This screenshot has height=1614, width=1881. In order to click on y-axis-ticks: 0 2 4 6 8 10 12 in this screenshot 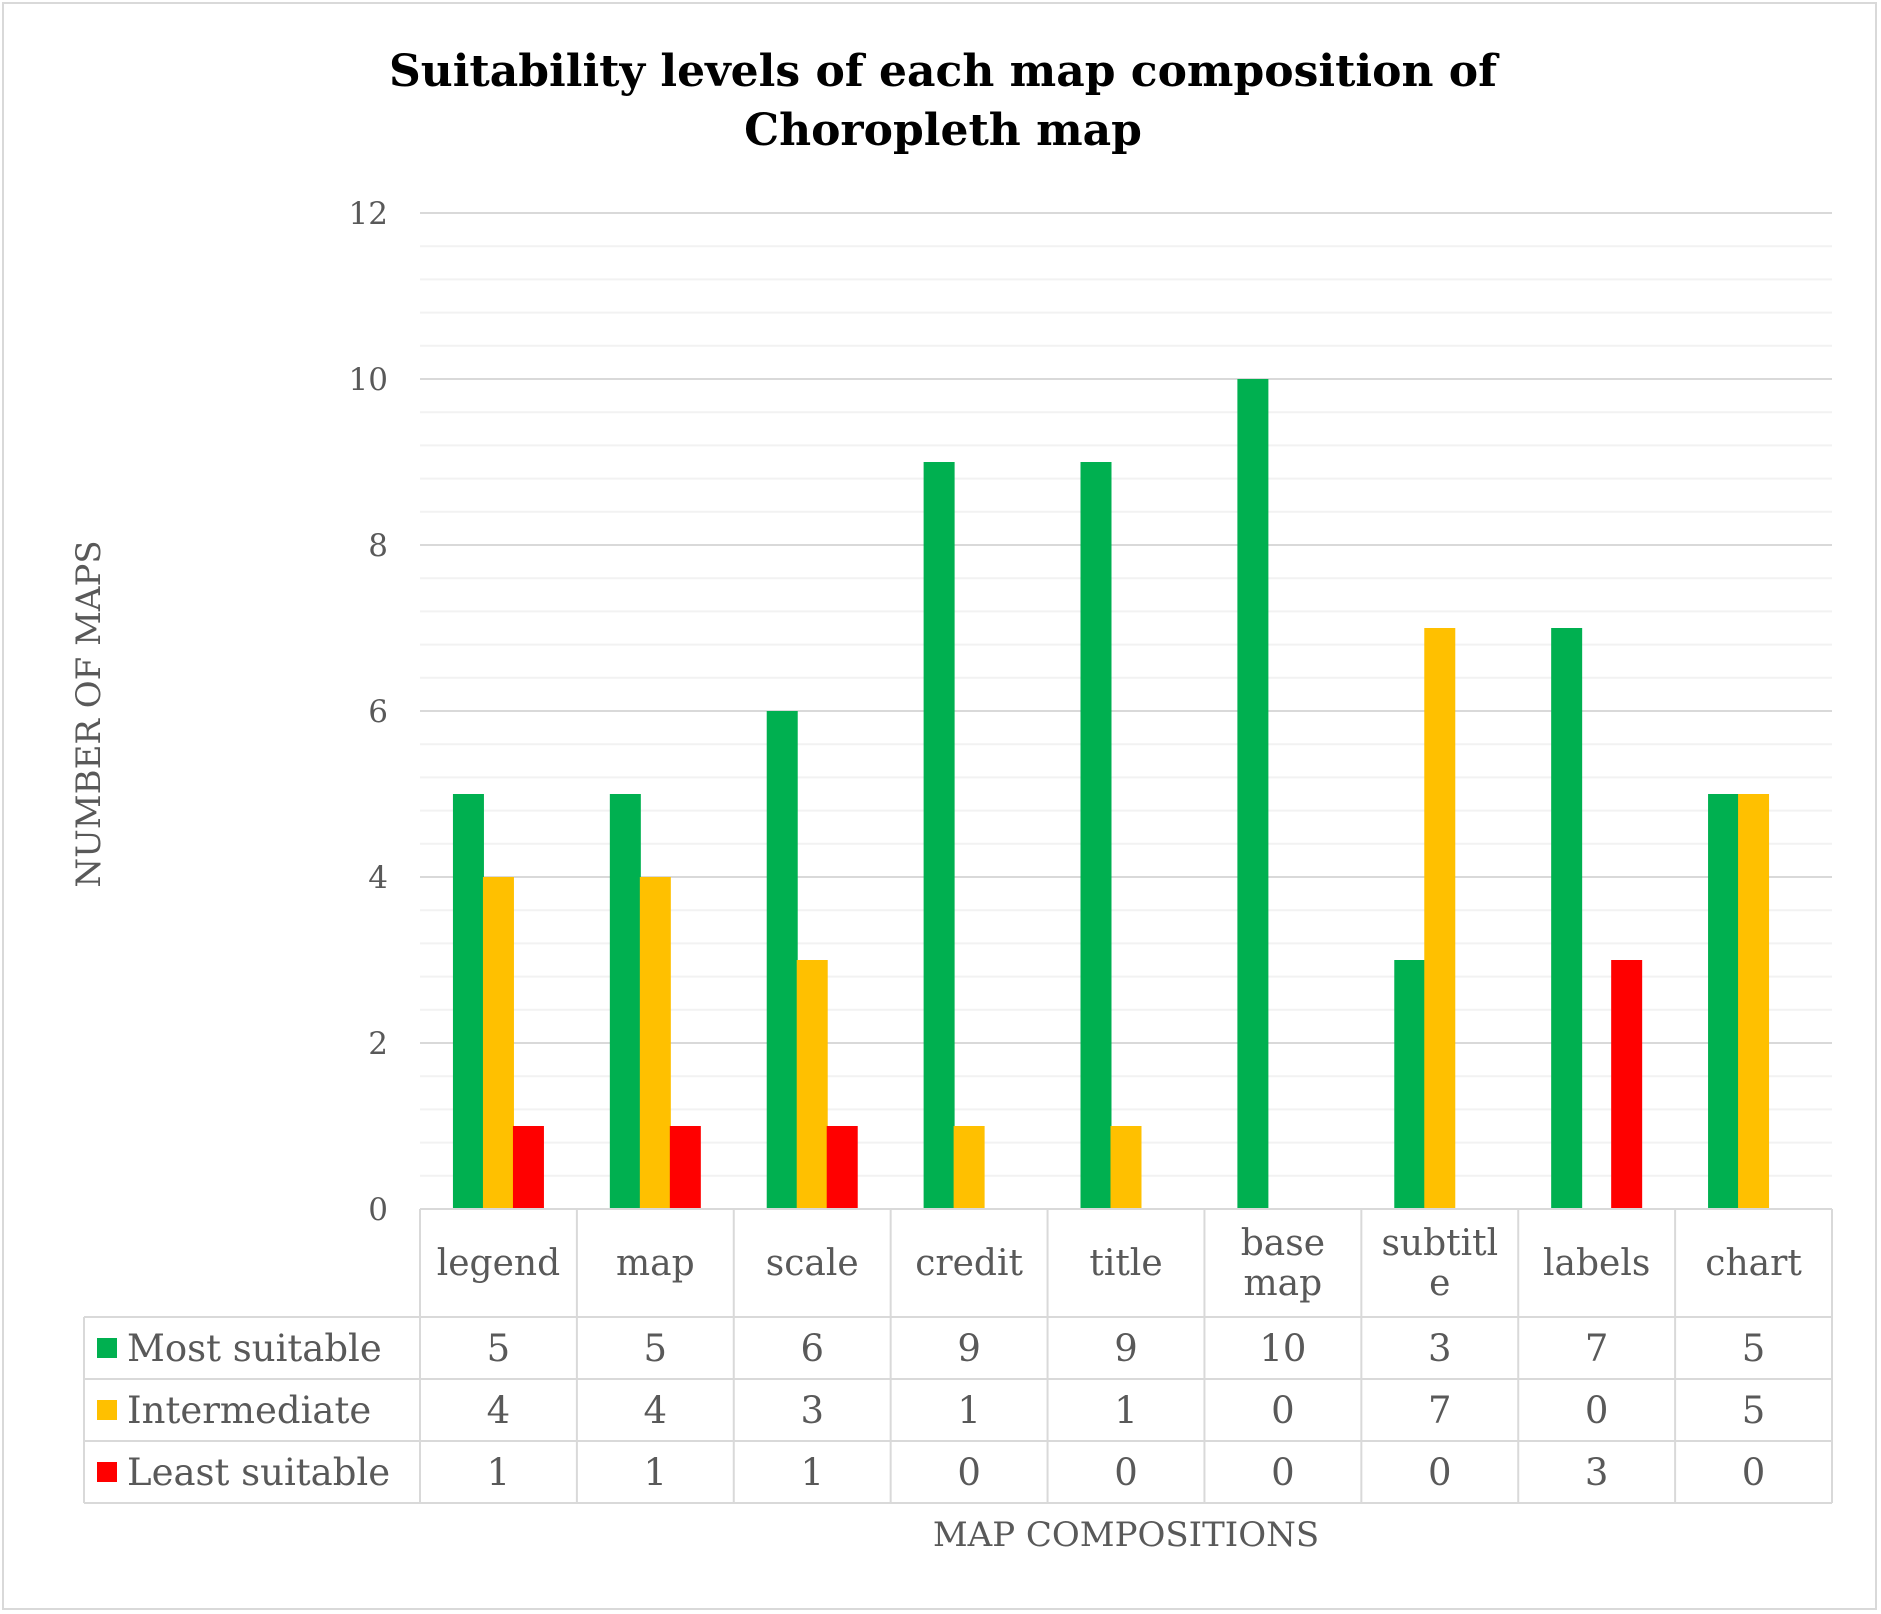, I will do `click(368, 712)`.